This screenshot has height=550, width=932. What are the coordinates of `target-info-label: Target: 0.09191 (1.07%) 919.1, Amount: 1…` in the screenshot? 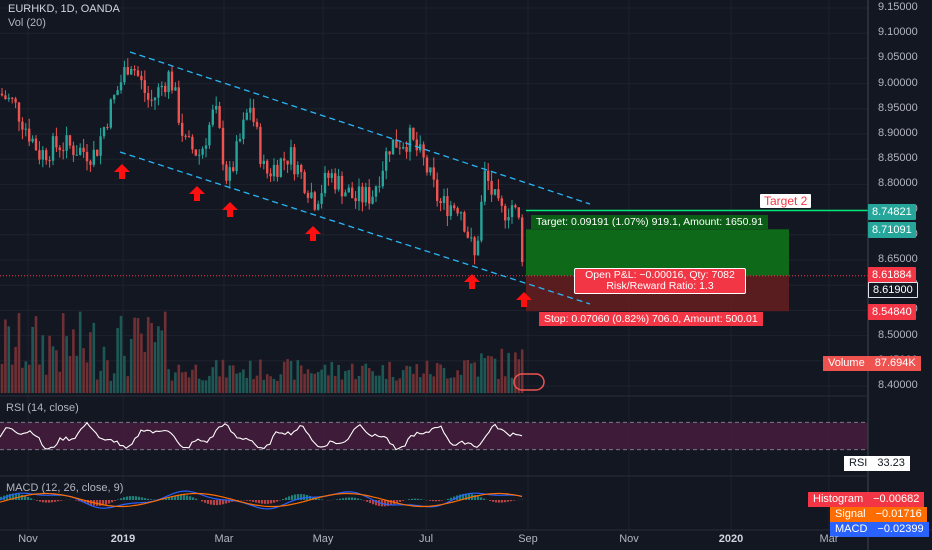 It's located at (650, 222).